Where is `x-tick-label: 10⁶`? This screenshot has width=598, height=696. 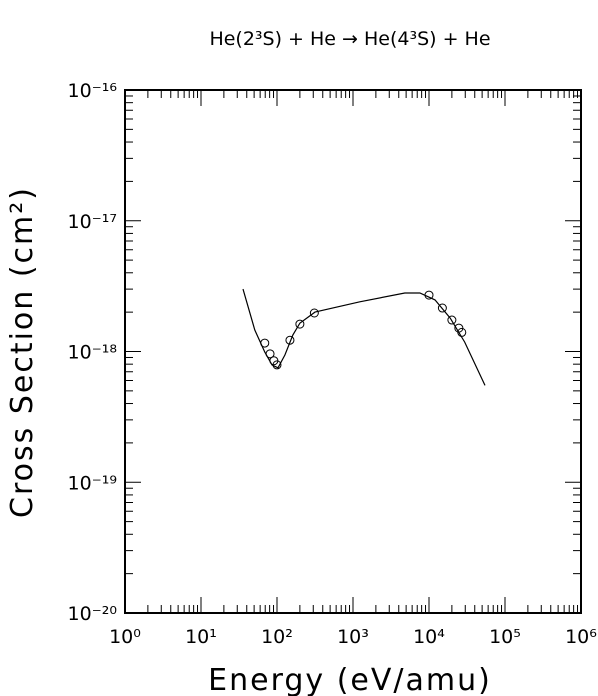
x-tick-label: 10⁶ is located at coordinates (581, 637).